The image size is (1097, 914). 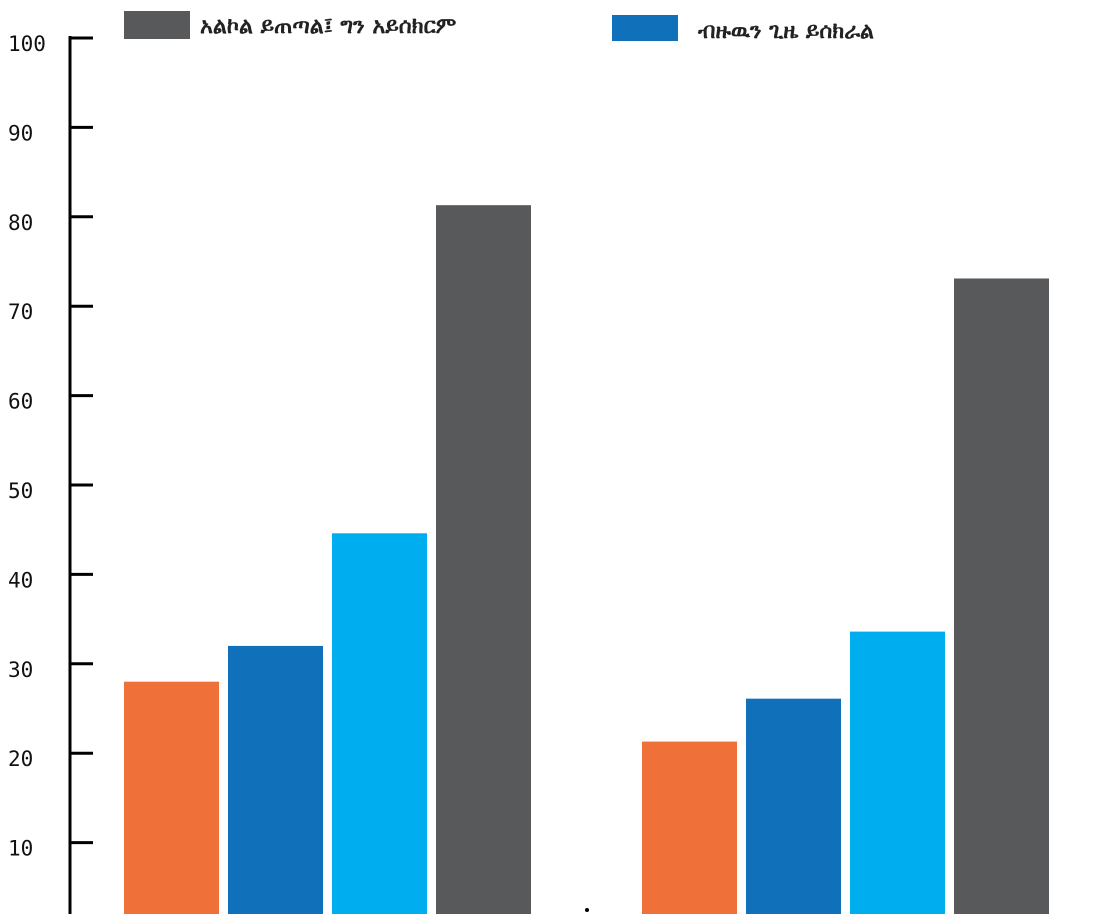 I want to click on chart-legend: አልኮል ይጠጣል፤ ግን አይሰክርም ብዙዉን ጊዜ ይሰክራል, so click(x=499, y=27).